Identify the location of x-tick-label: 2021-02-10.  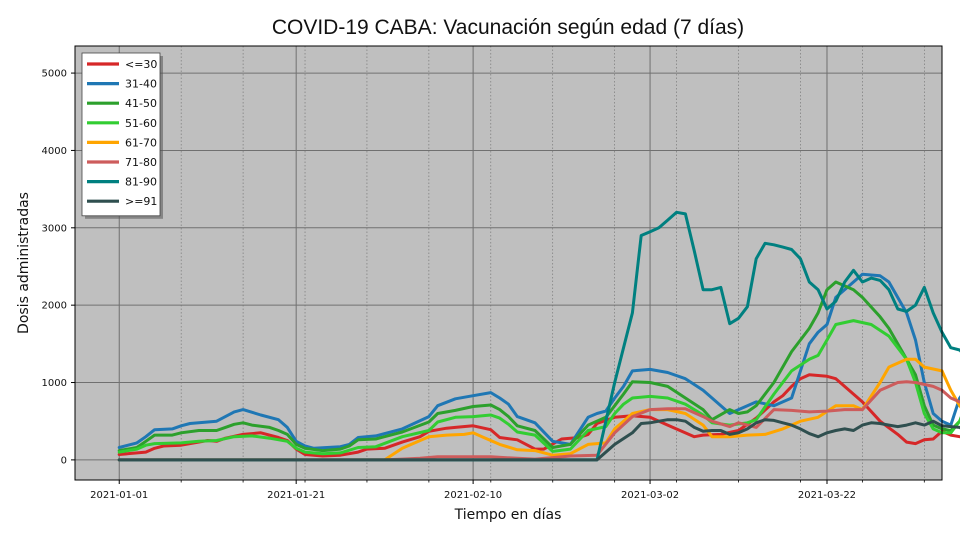
(473, 495).